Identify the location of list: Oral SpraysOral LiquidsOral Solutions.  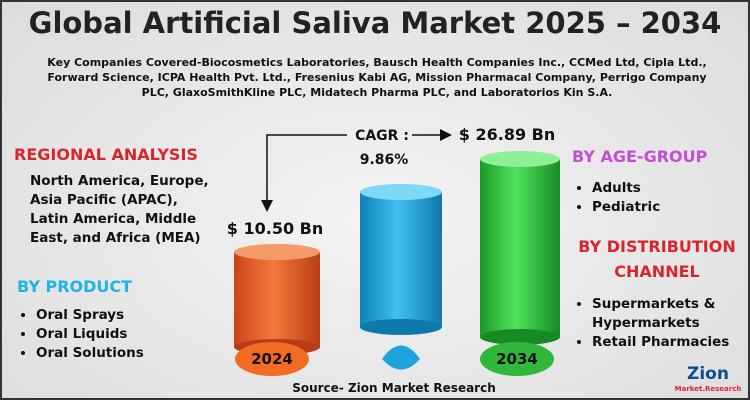
(81, 334).